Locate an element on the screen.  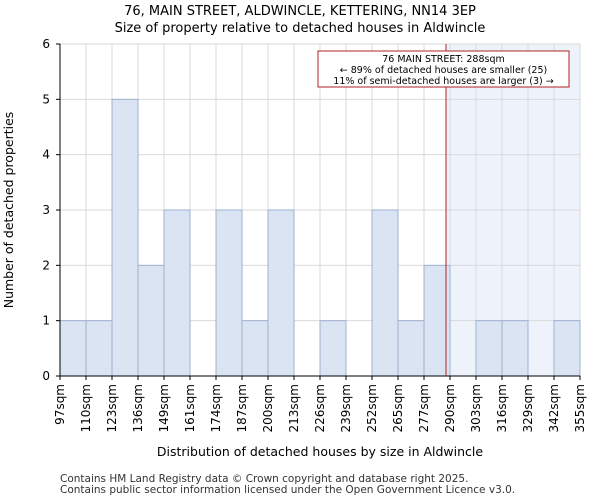
y-tick-label: 1 is located at coordinates (46, 321).